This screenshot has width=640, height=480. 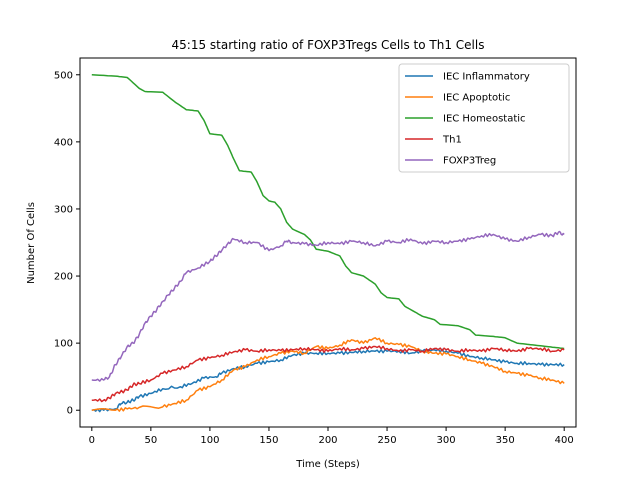 What do you see at coordinates (63, 75) in the screenshot?
I see `y-tick-label: 500` at bounding box center [63, 75].